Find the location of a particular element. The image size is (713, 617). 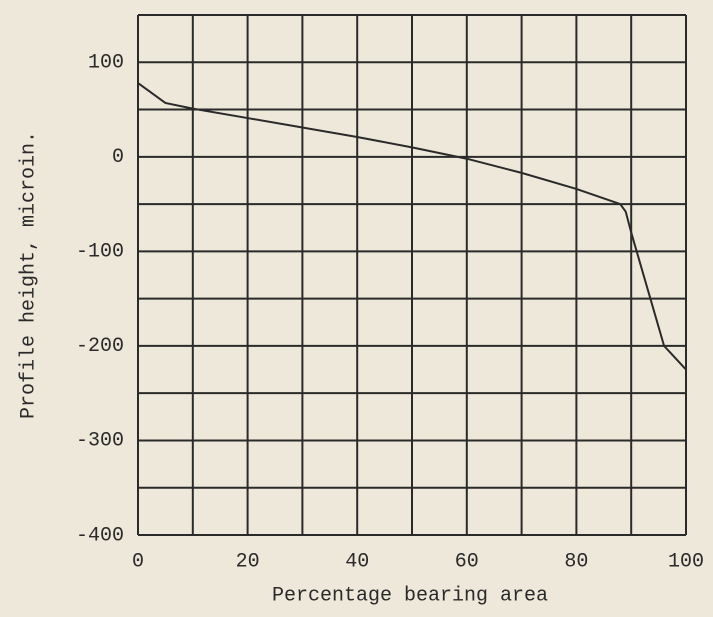

y-axis-label: Profile height, microin. is located at coordinates (28, 275).